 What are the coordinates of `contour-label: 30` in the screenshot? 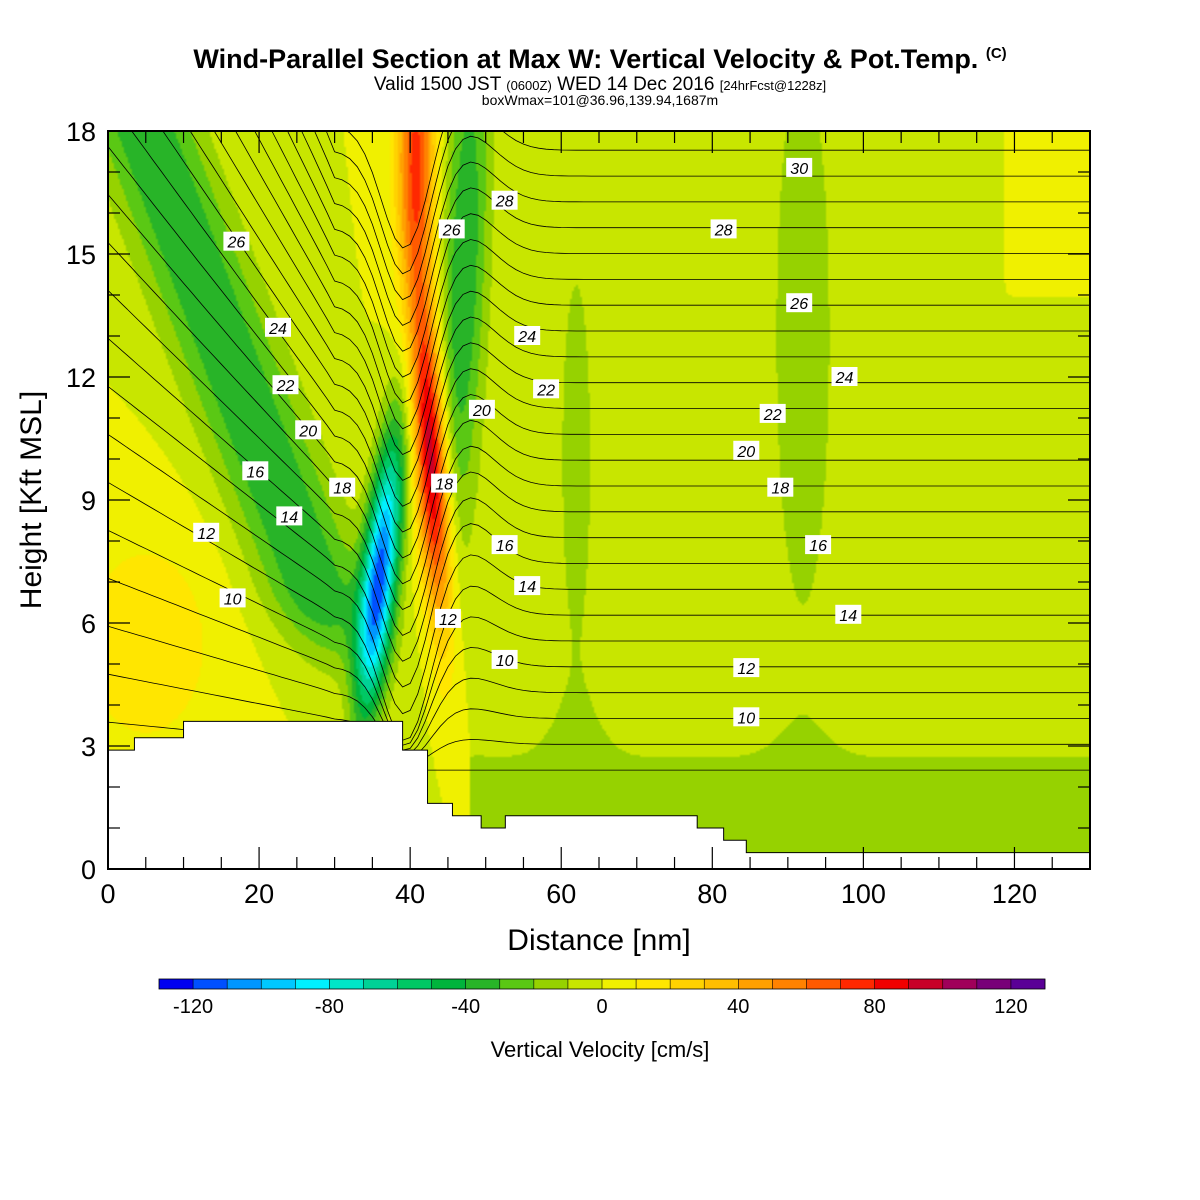 It's located at (799, 167).